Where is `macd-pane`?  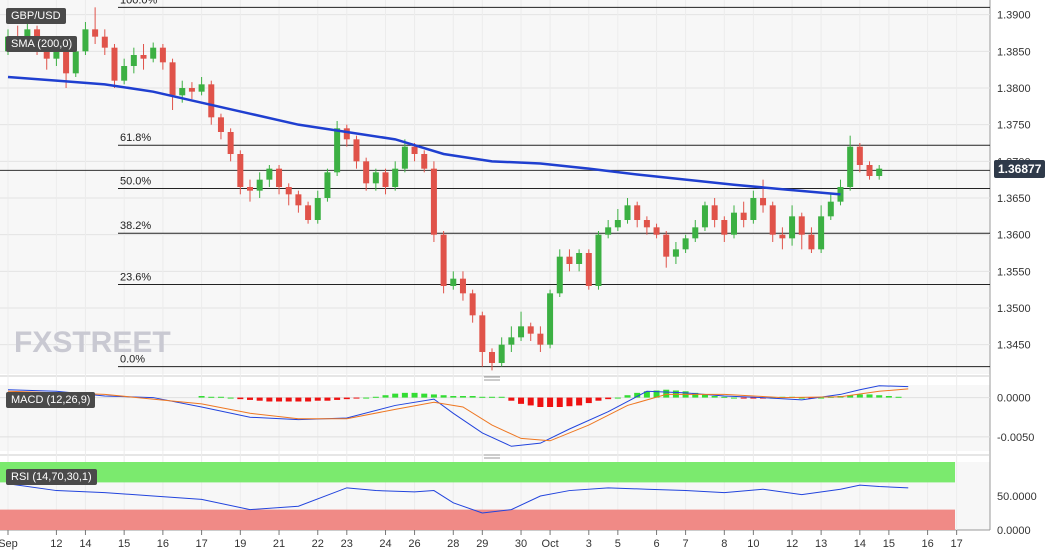
macd-pane is located at coordinates (495, 418).